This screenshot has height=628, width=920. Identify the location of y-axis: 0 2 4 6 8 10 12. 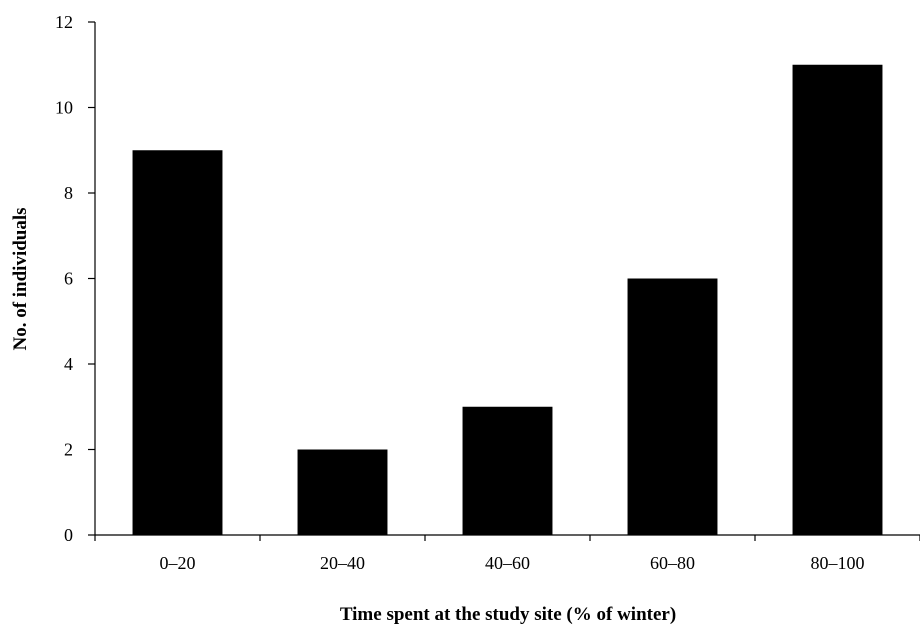
(75, 278).